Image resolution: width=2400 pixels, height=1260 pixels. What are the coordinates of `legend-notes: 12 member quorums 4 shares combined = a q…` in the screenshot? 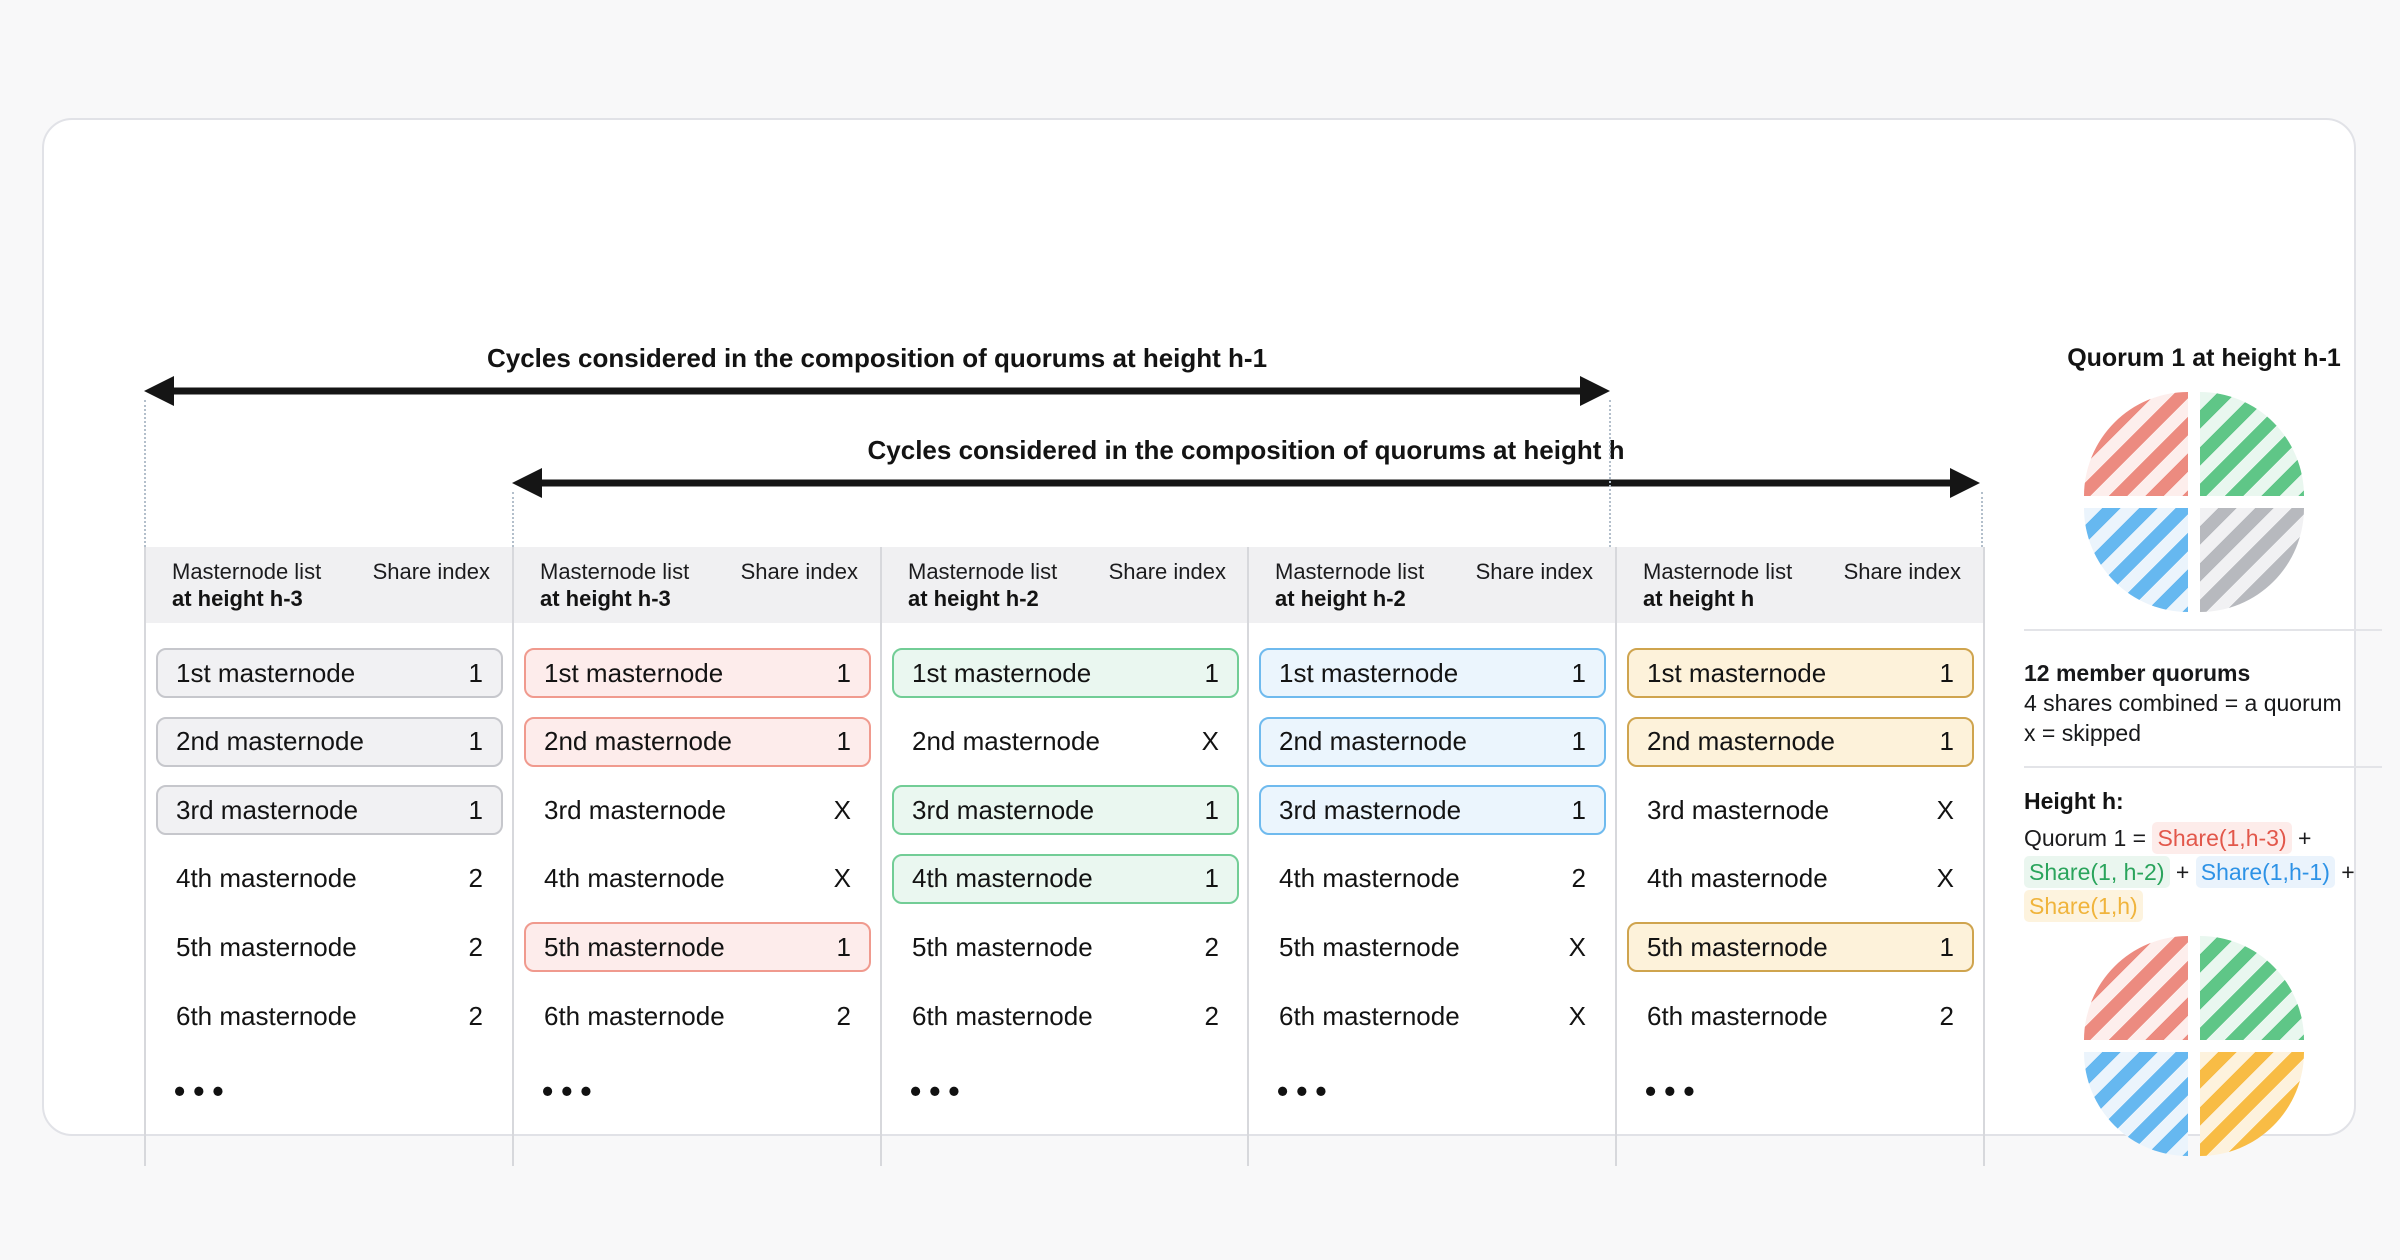 It's located at (2209, 703).